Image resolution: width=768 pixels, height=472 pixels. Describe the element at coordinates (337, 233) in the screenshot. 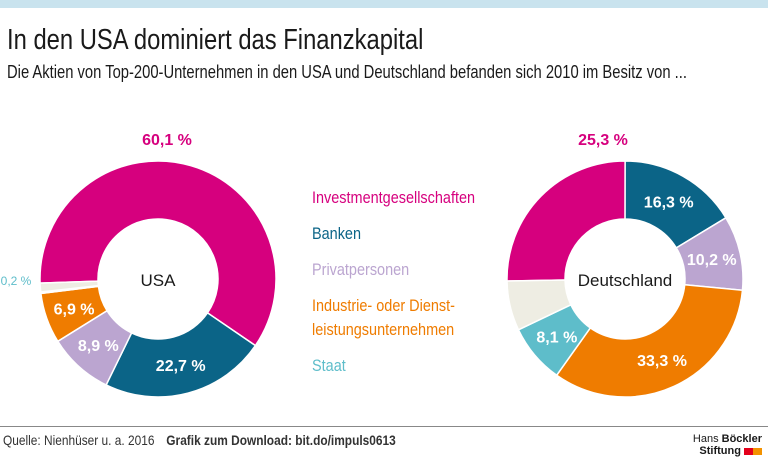

I see `legend-banken: Banken` at that location.